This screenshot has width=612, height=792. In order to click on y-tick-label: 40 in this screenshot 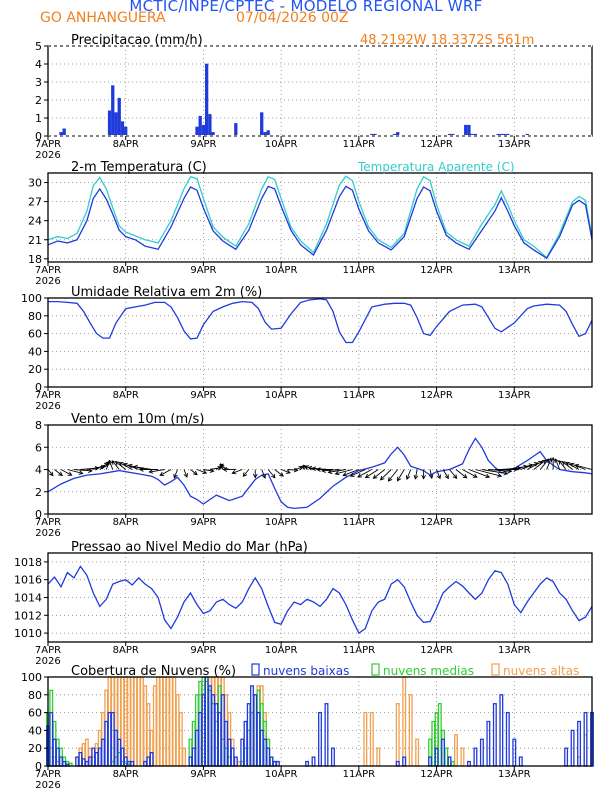, I will do `click(35, 351)`.